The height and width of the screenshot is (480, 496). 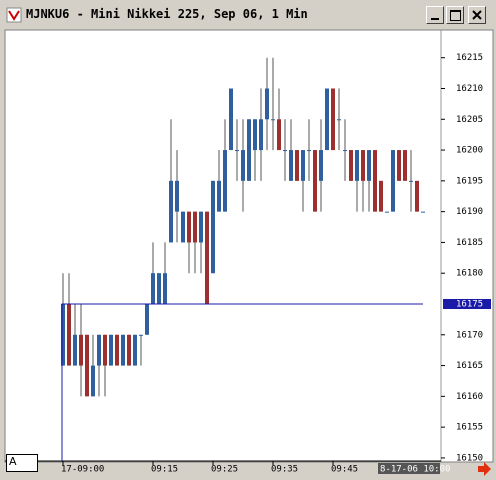 I want to click on y-tick-label: 16155, so click(x=469, y=428).